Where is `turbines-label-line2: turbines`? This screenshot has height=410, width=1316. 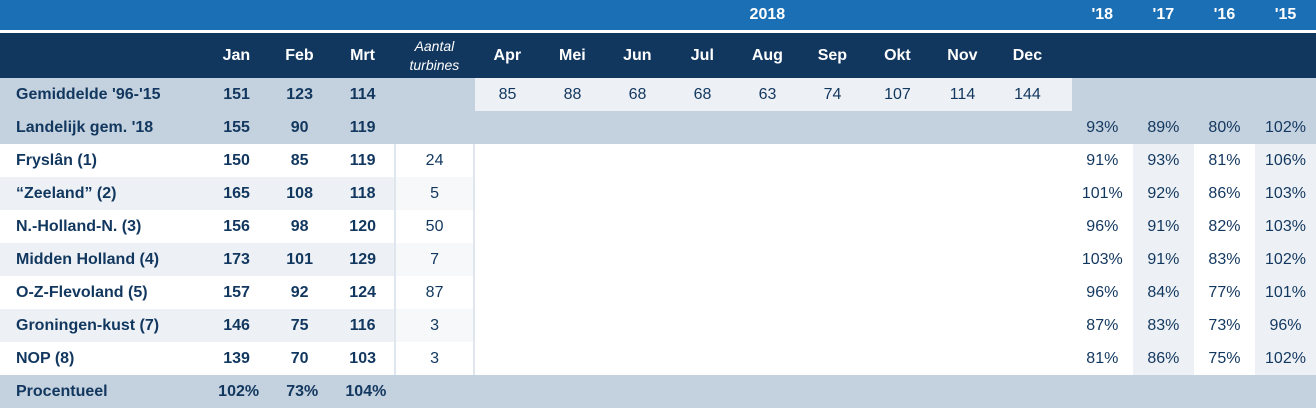
turbines-label-line2: turbines is located at coordinates (434, 64).